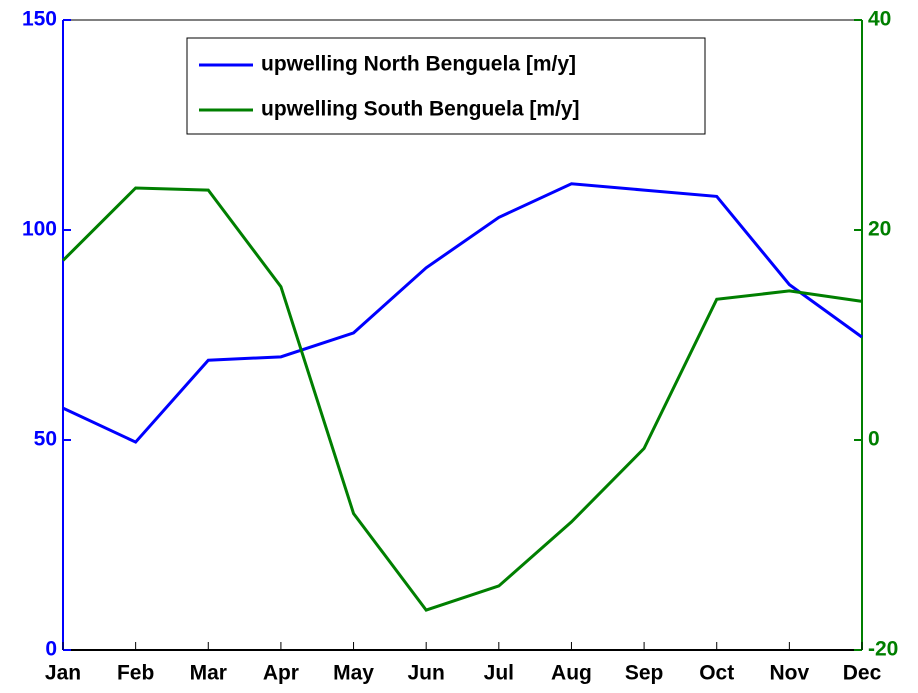 This screenshot has height=693, width=918. I want to click on x-tick-label: Jul, so click(499, 673).